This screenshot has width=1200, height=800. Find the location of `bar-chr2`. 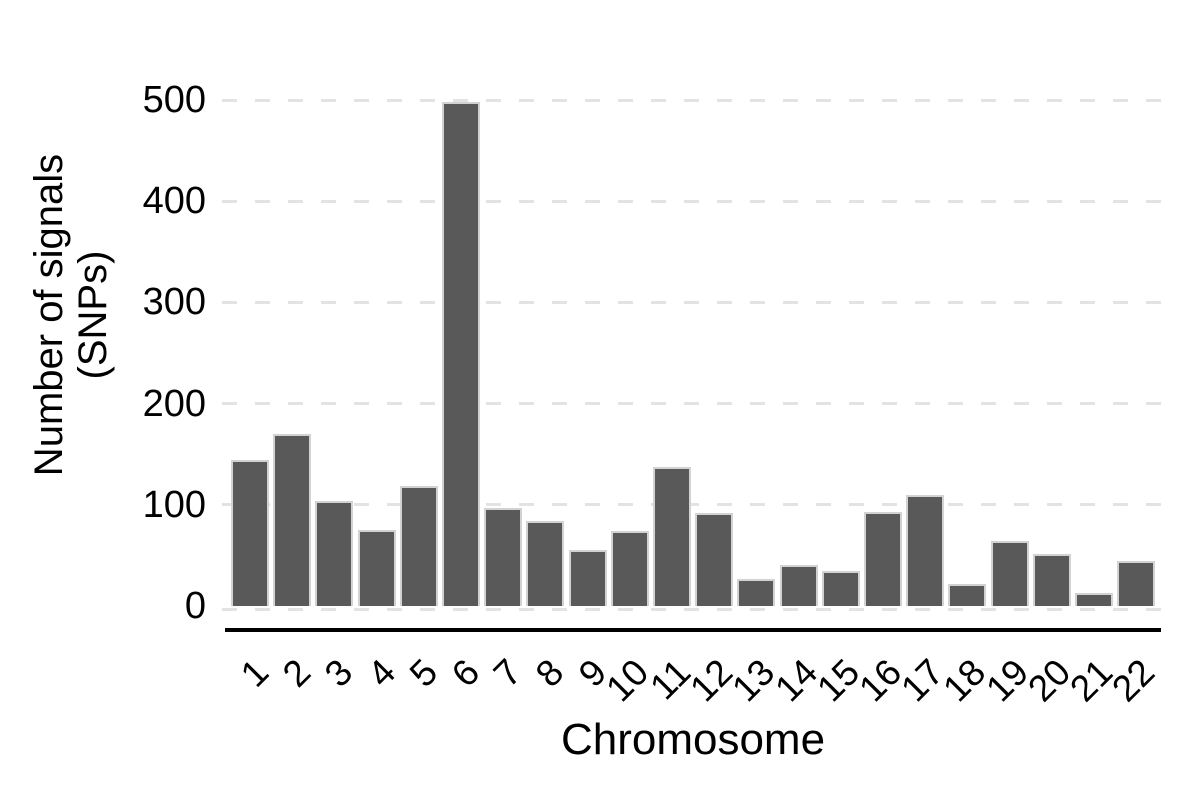

bar-chr2 is located at coordinates (292, 519).